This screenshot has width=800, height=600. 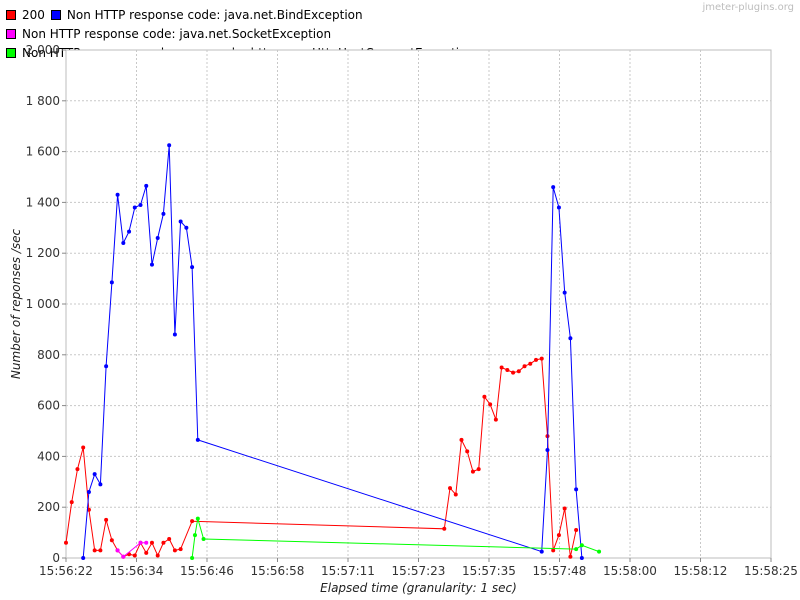 What do you see at coordinates (43, 50) in the screenshot?
I see `y-tick-label: 2 000` at bounding box center [43, 50].